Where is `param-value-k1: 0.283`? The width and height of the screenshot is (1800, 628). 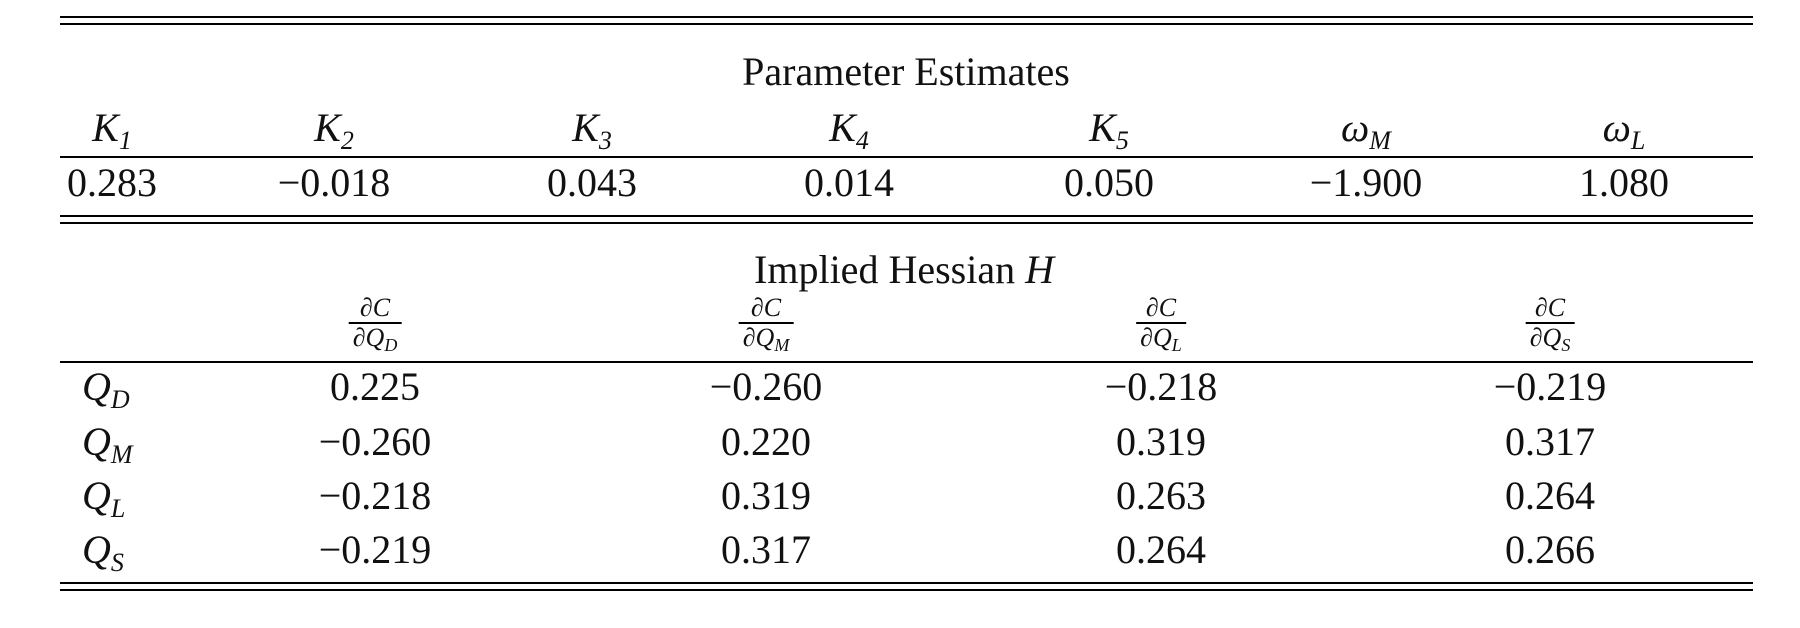
param-value-k1: 0.283 is located at coordinates (112, 182).